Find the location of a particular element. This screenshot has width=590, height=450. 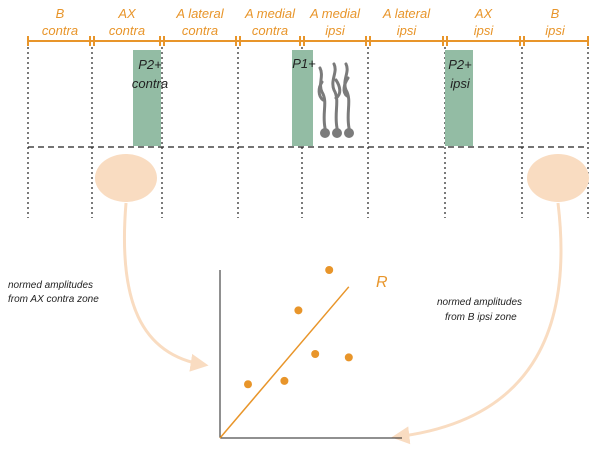

zone-label-6-line1: AX is located at coordinates (484, 13).